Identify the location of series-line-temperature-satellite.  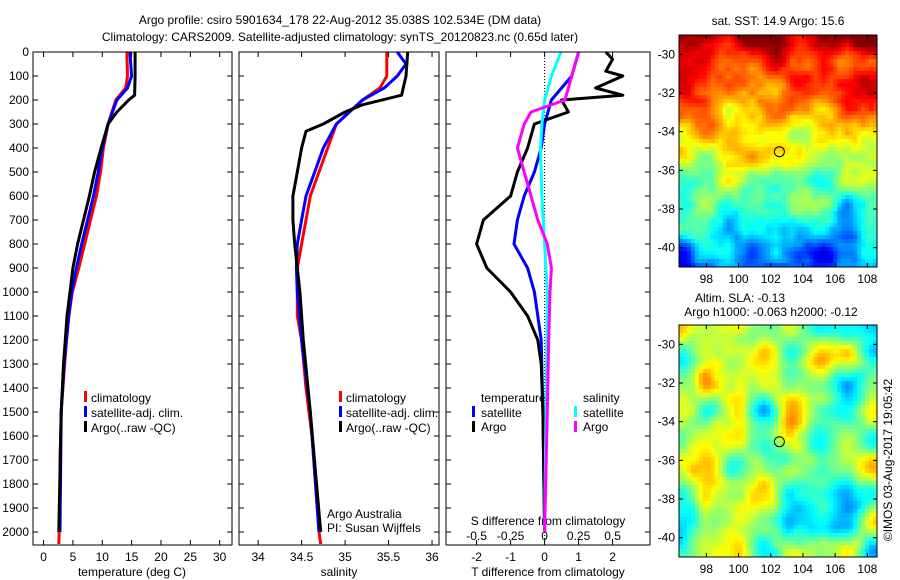
(546, 292).